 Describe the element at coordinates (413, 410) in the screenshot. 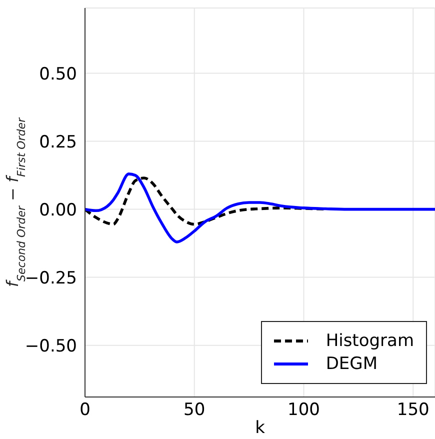

I see `x-tick-label: 150` at that location.